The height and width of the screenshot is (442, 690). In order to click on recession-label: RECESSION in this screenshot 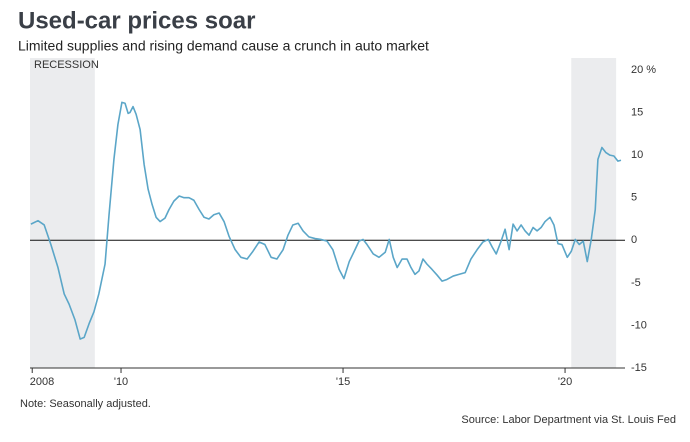, I will do `click(66, 65)`.